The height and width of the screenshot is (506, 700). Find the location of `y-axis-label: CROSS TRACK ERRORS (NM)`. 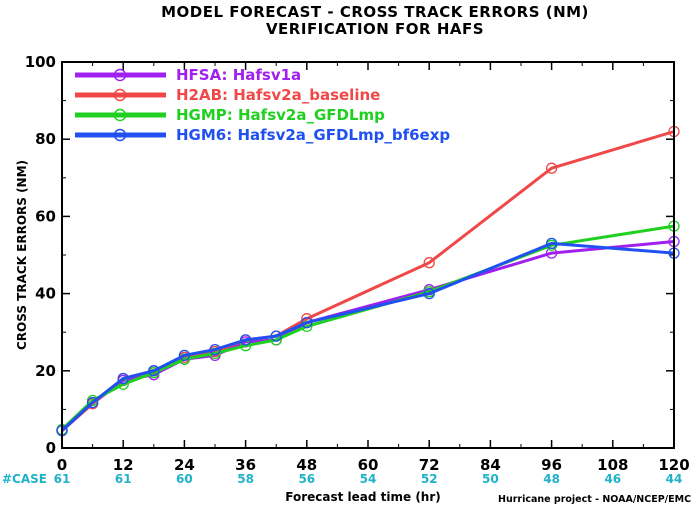

y-axis-label: CROSS TRACK ERRORS (NM) is located at coordinates (22, 255).